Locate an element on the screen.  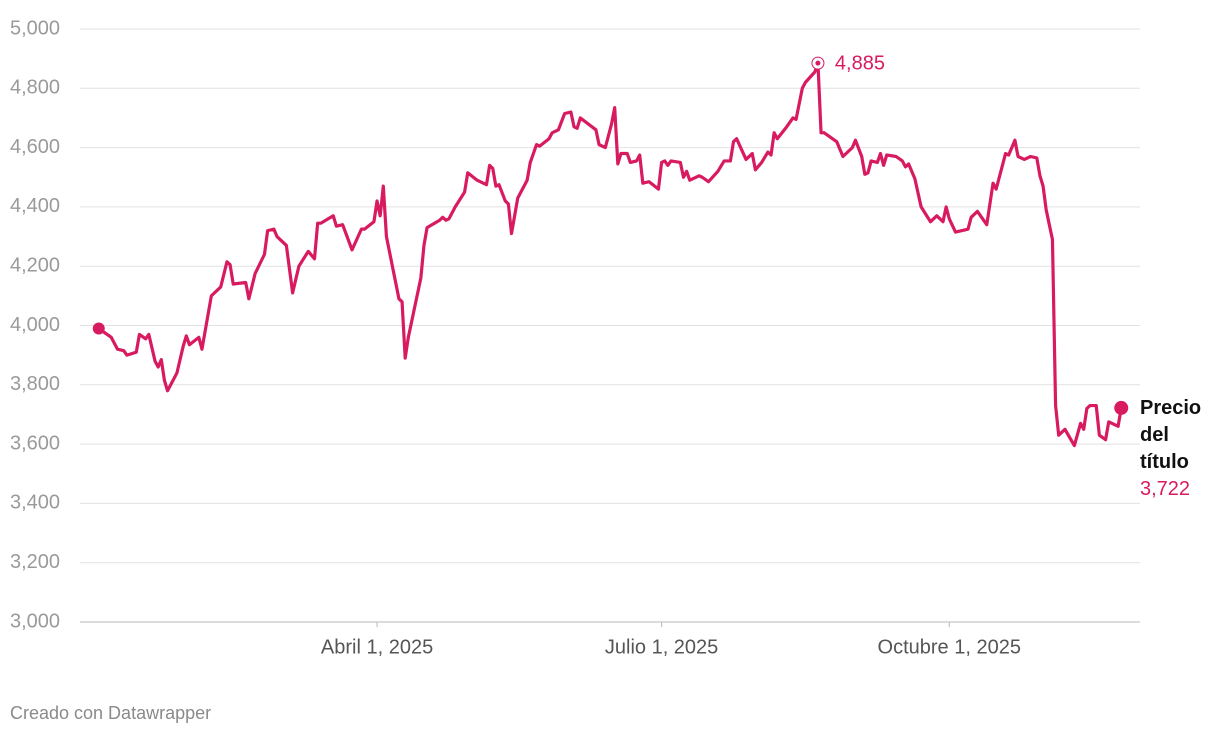
y-tick-label: 4,000 is located at coordinates (35, 325).